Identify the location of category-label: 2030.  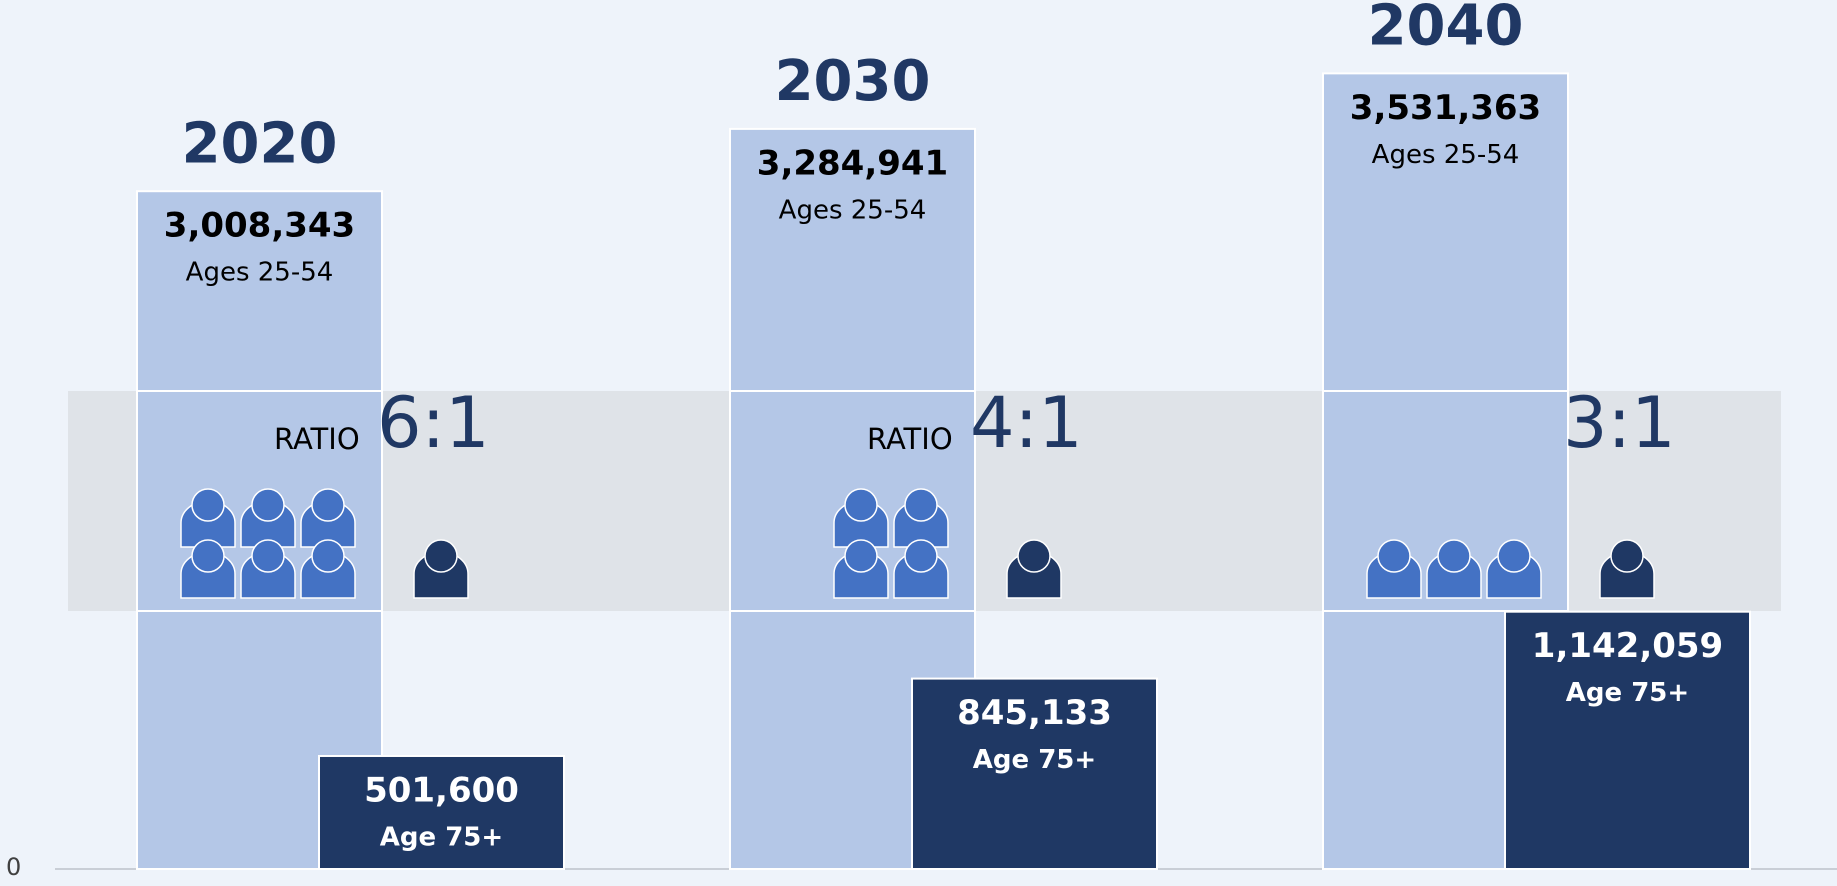
(853, 81).